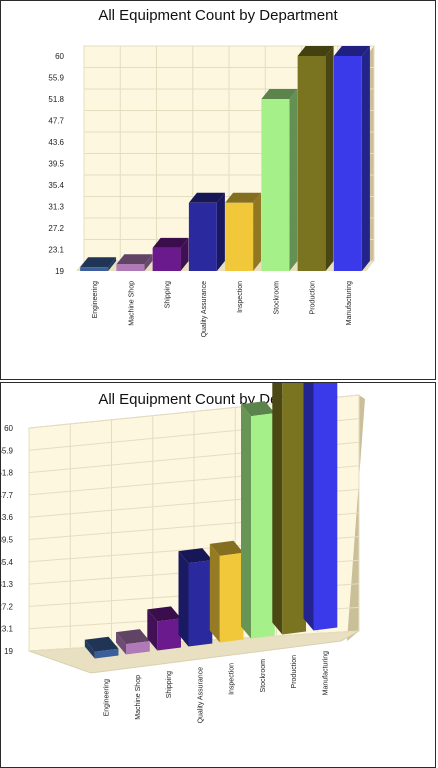  What do you see at coordinates (95, 299) in the screenshot?
I see `x-tick-label: Engineering` at bounding box center [95, 299].